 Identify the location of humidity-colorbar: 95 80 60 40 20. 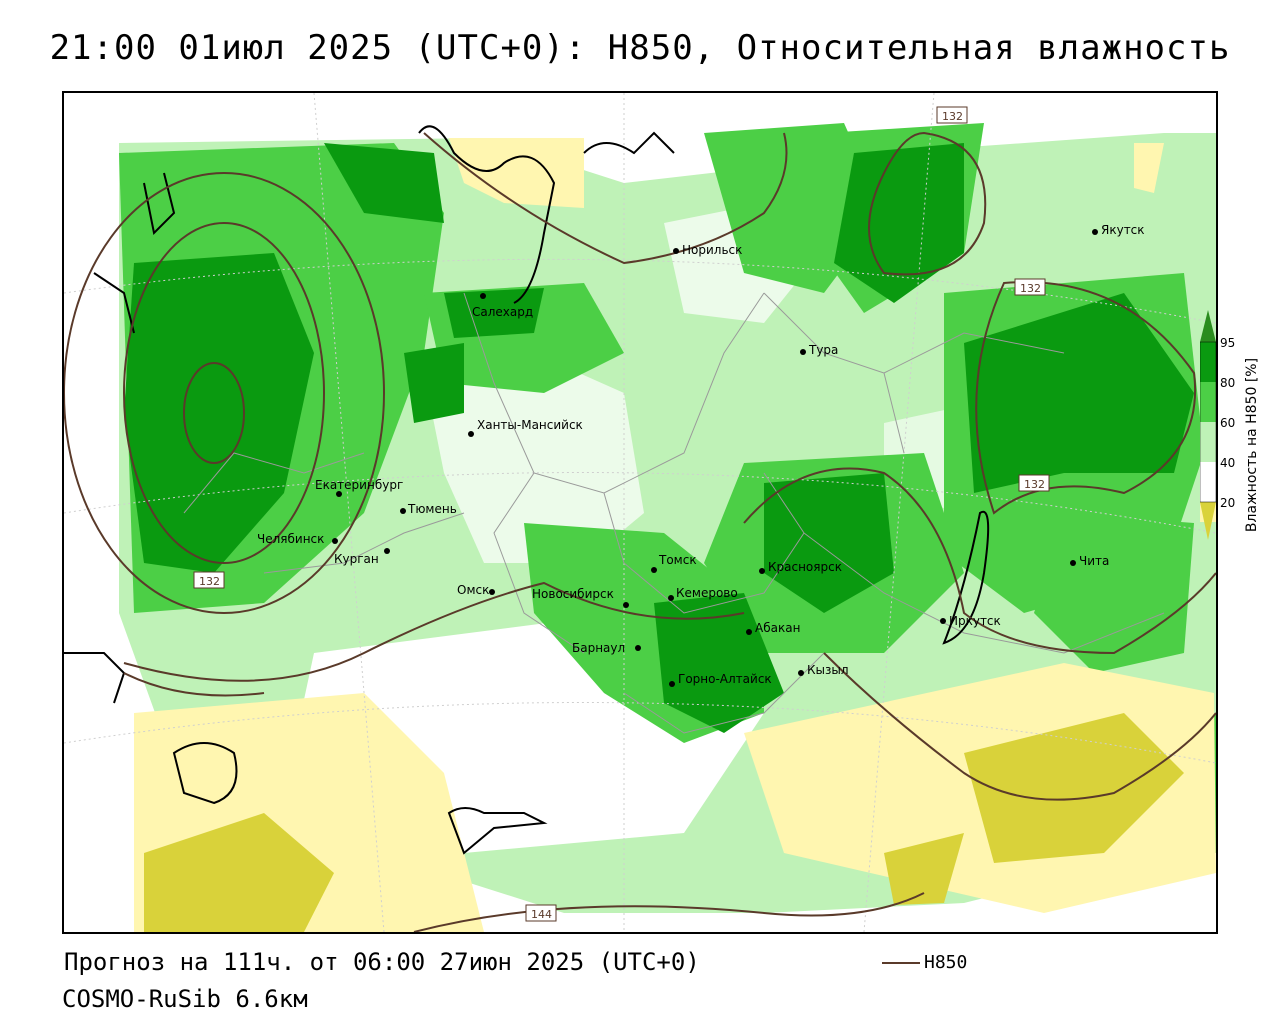
(1230, 430).